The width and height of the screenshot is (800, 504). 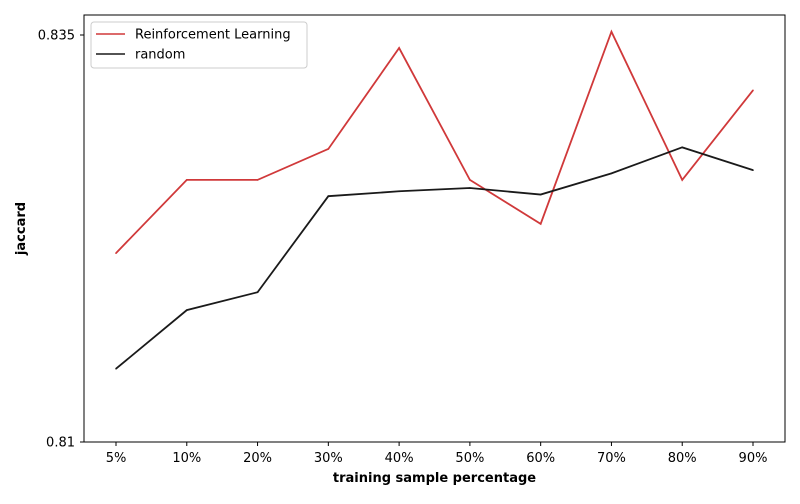 I want to click on x-tick-label: 10%, so click(x=186, y=458).